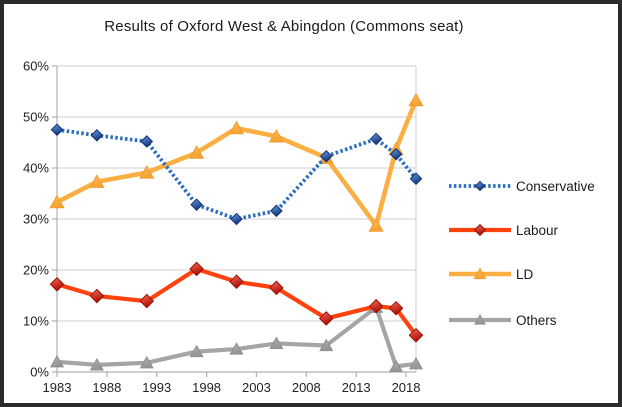  I want to click on legend-item-labour: Labour, so click(504, 230).